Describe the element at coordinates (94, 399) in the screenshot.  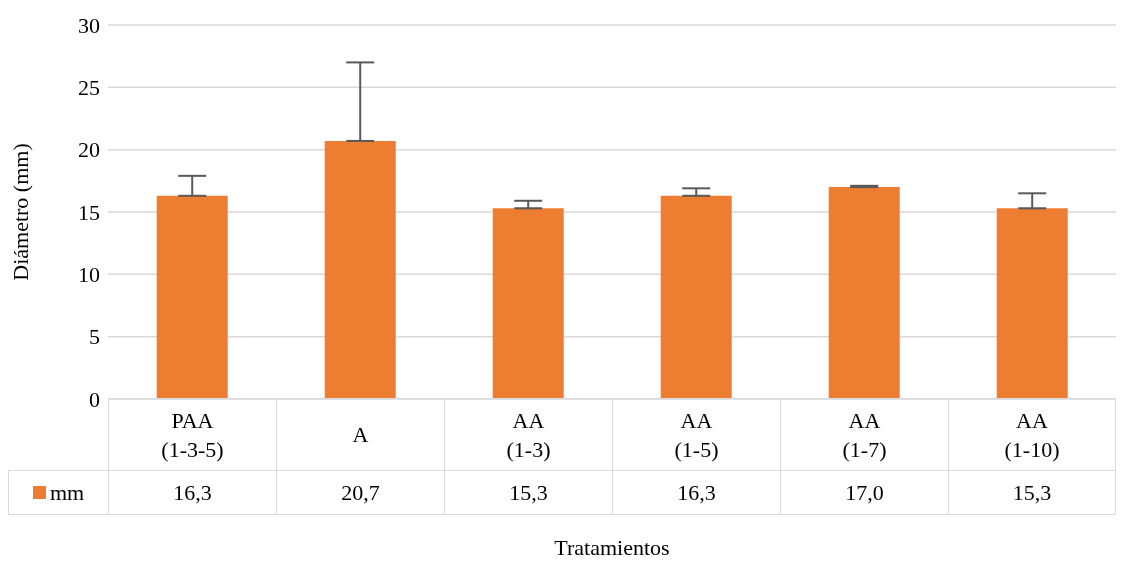
I see `y-tick-label: 0` at that location.